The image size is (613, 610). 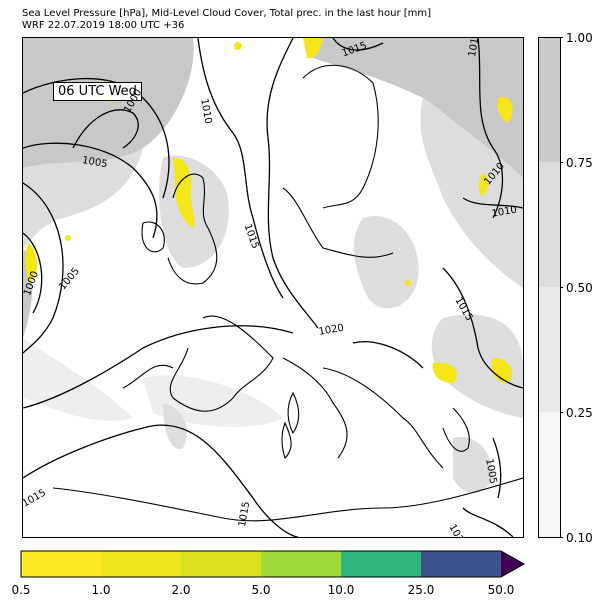 What do you see at coordinates (576, 163) in the screenshot?
I see `colorbar-tick: 0.75` at bounding box center [576, 163].